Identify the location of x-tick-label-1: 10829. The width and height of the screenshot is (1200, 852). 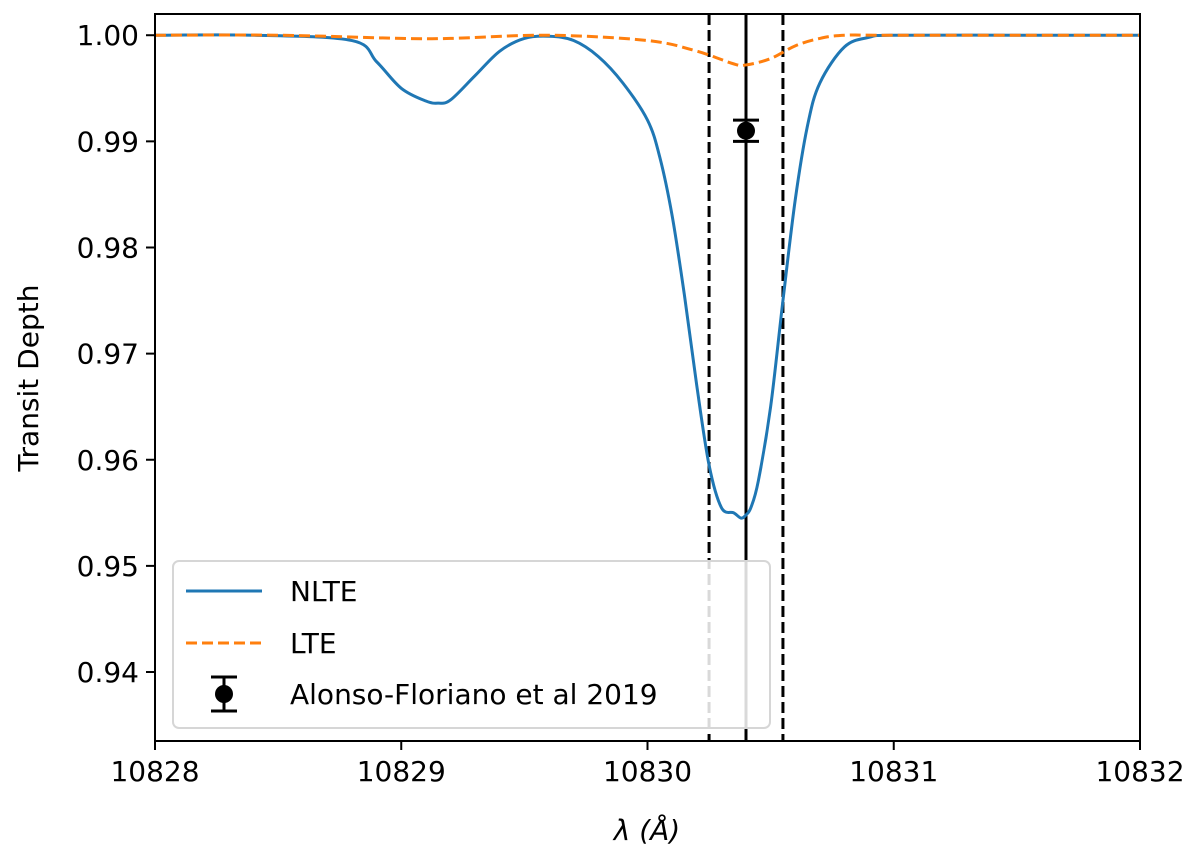
(401, 771).